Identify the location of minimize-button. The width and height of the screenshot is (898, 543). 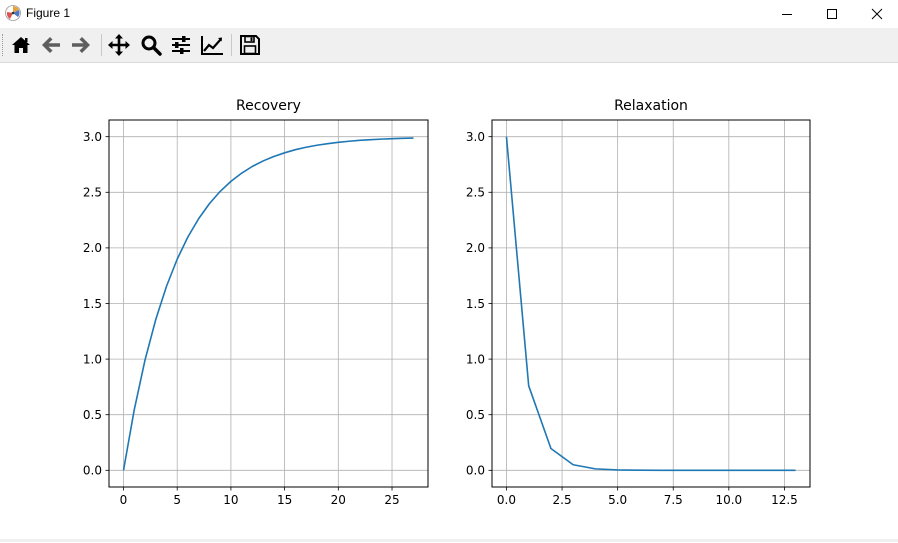
(787, 14).